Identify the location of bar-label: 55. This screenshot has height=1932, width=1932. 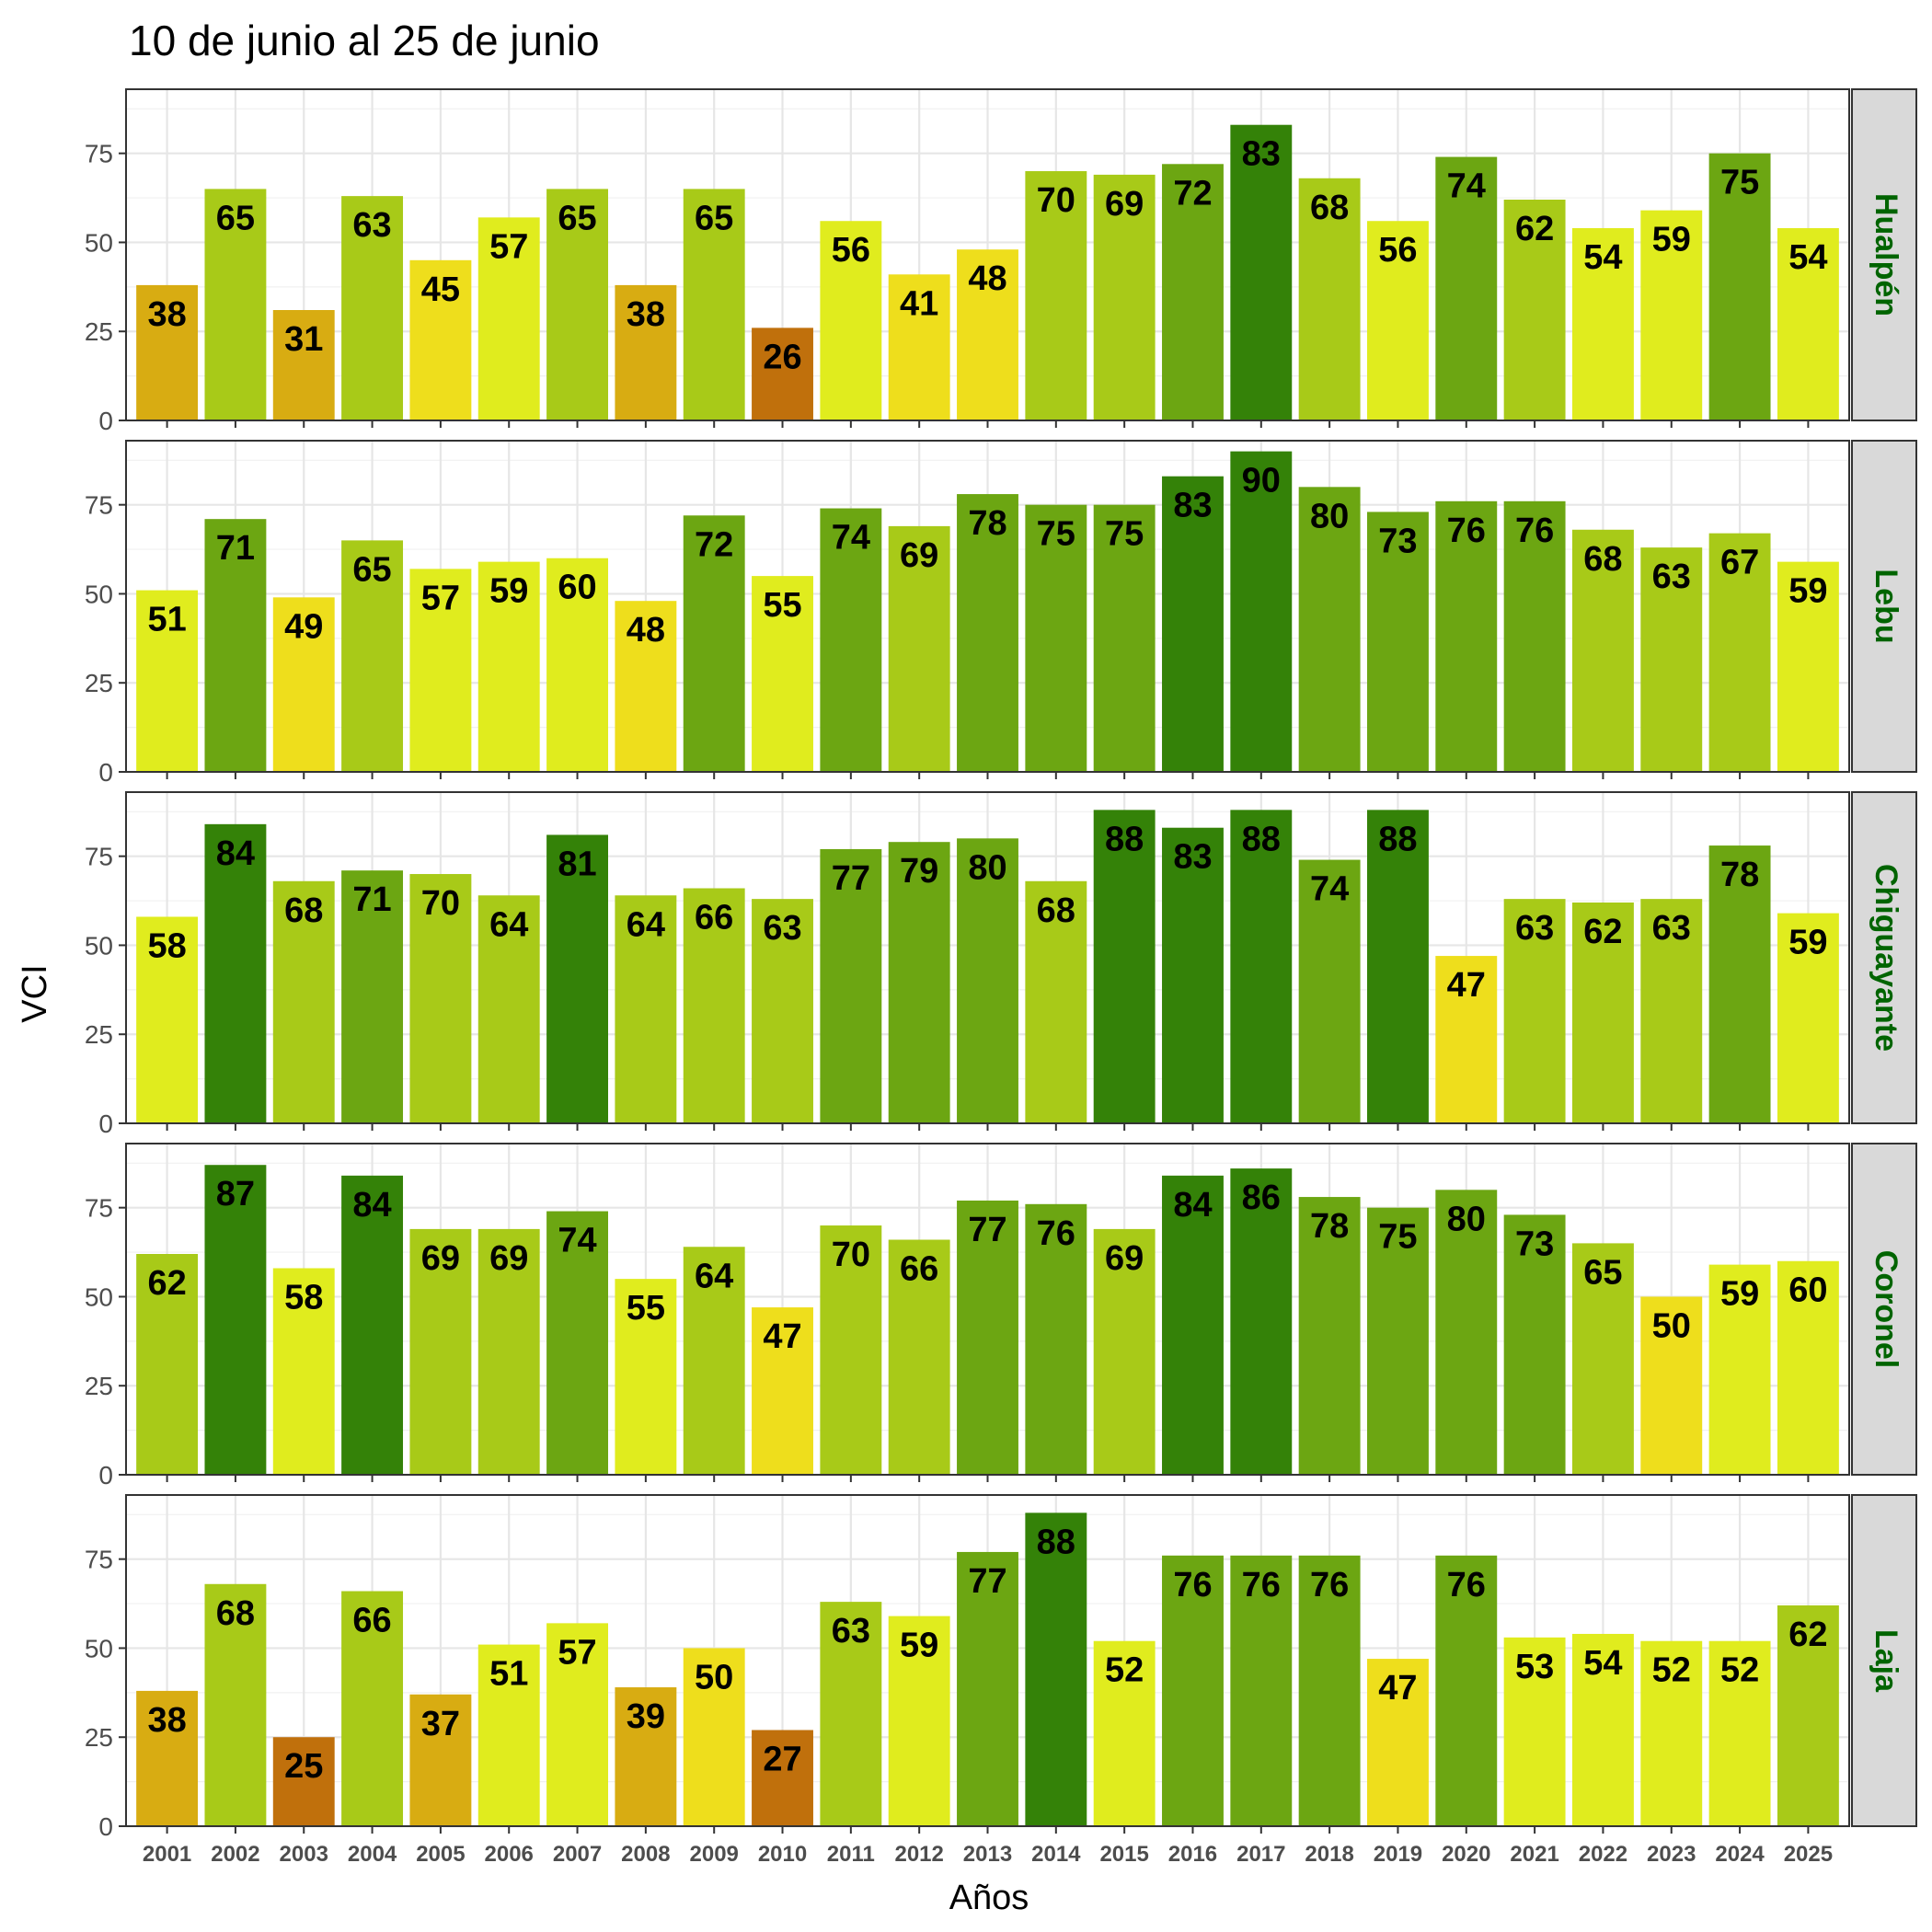
(646, 1308).